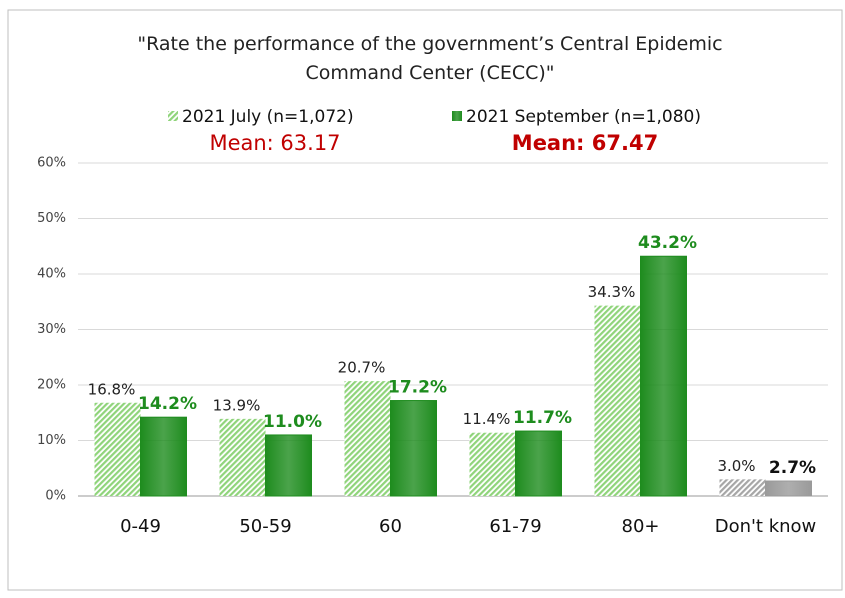 Image resolution: width=845 pixels, height=598 pixels. I want to click on data-label: 43.2%, so click(667, 243).